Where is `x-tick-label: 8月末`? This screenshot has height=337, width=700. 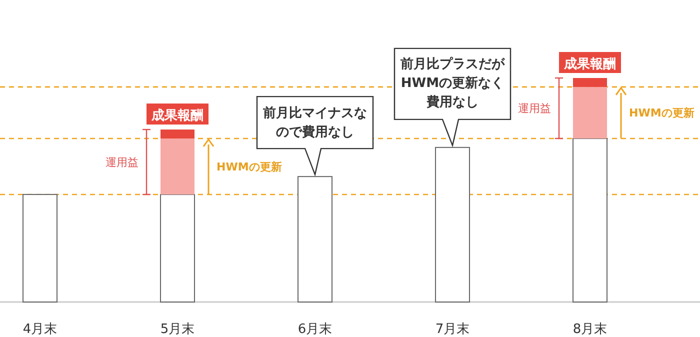
x-tick-label: 8月末 is located at coordinates (590, 329).